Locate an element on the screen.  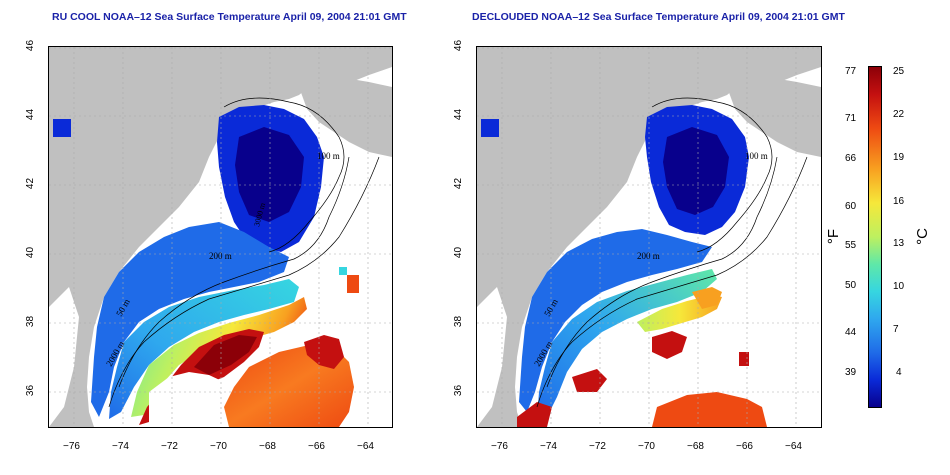
colorbar-f-label: 39 is located at coordinates (851, 372).